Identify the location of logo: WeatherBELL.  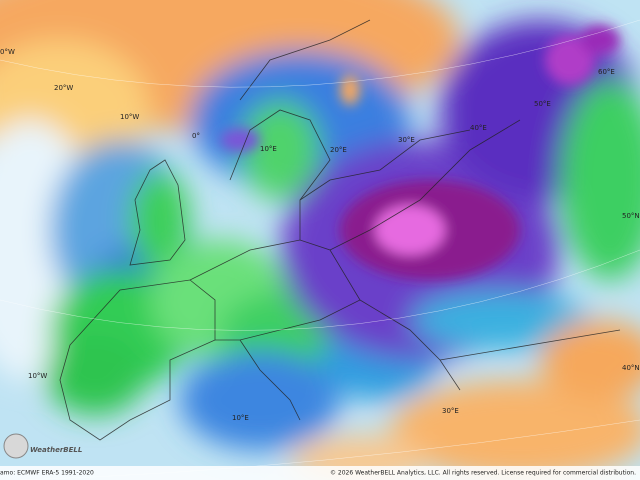
(42, 446).